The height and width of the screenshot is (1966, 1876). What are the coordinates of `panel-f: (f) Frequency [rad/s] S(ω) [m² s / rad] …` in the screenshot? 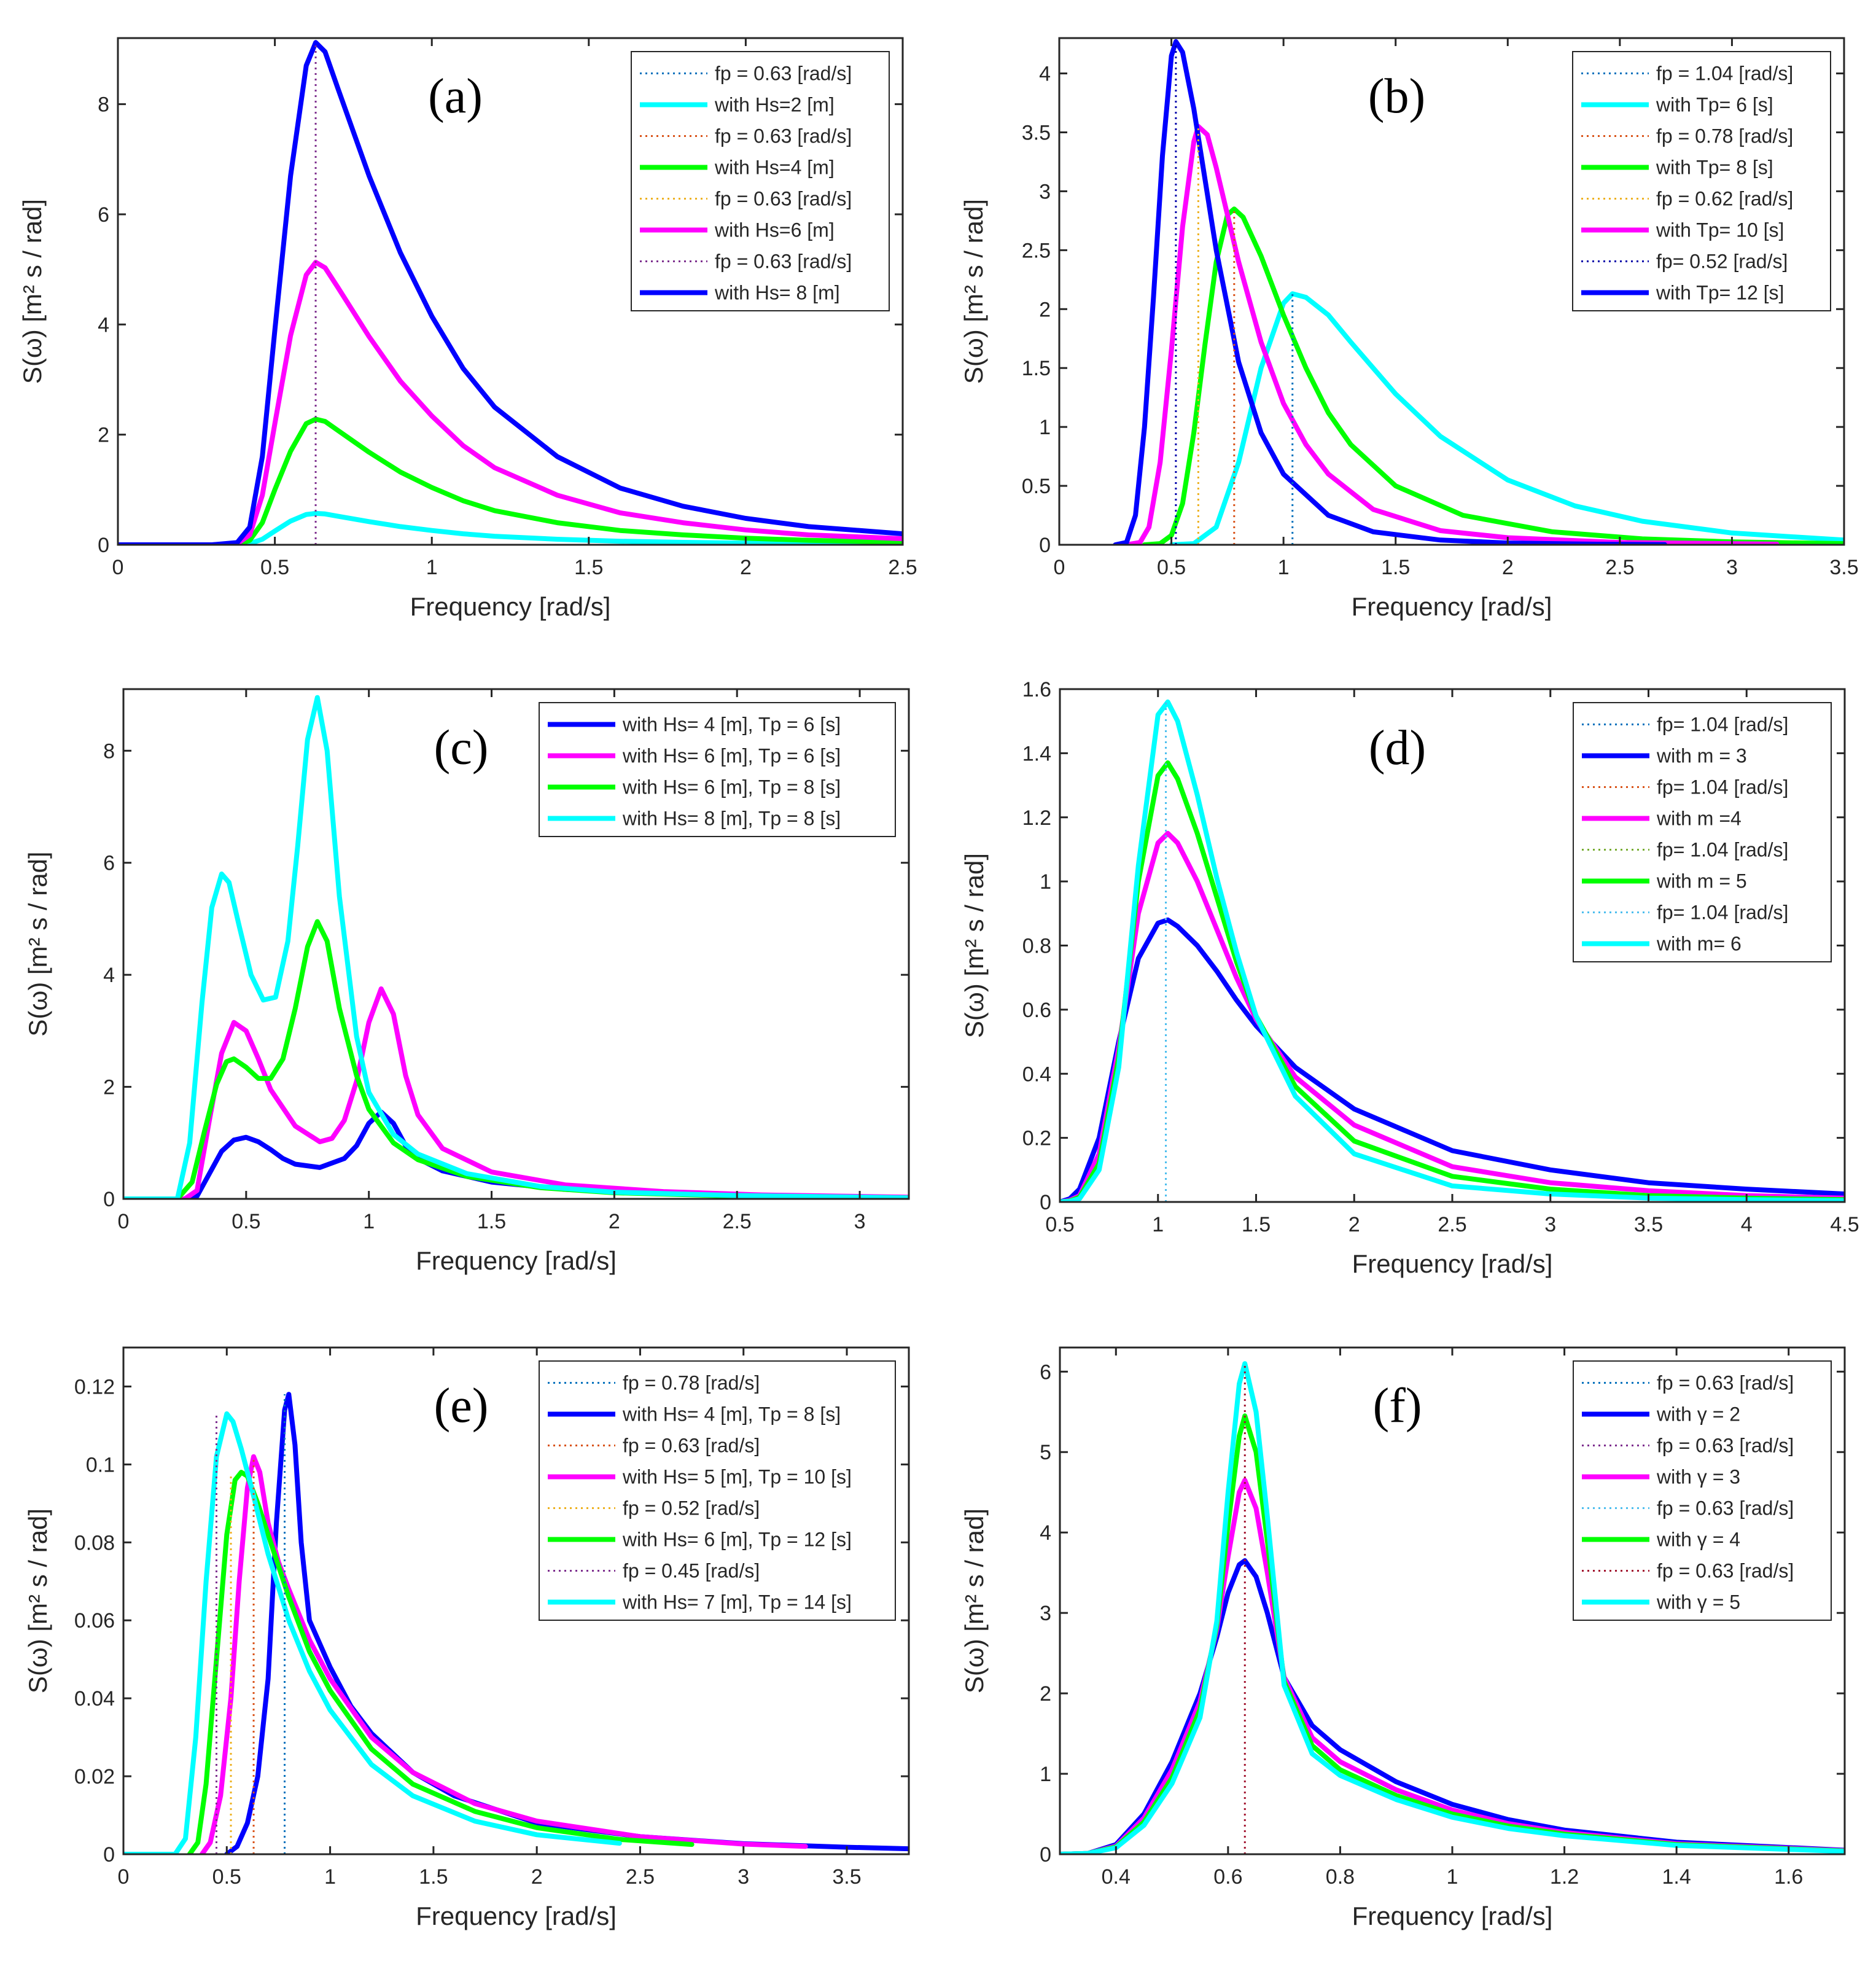 It's located at (1403, 1638).